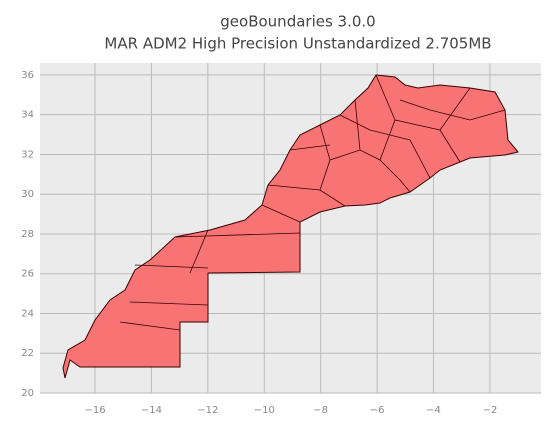 The image size is (556, 433). I want to click on x-tick-label: −8, so click(320, 410).